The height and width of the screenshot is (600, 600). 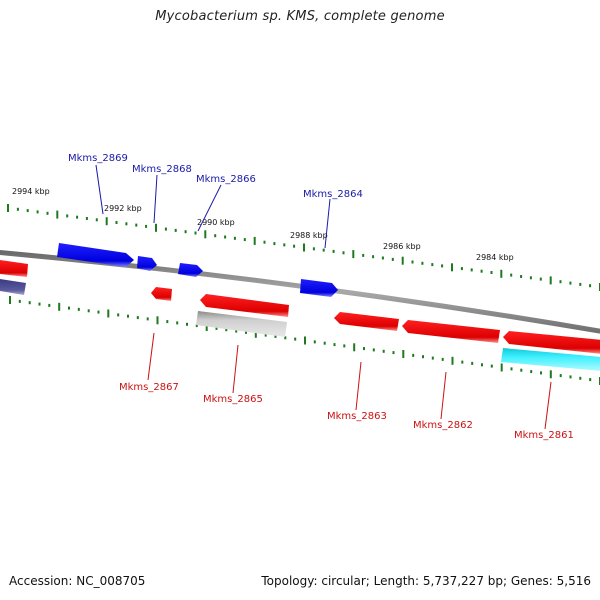 What do you see at coordinates (13, 287) in the screenshot?
I see `gene-partial-dark-left` at bounding box center [13, 287].